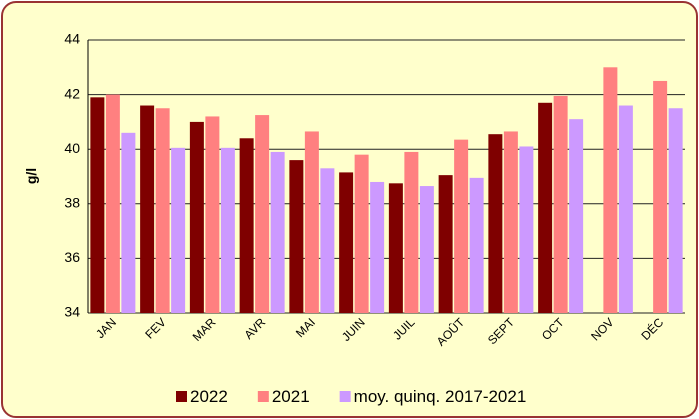 This screenshot has height=419, width=699. Describe the element at coordinates (72, 203) in the screenshot. I see `y-tick-label: 38` at that location.